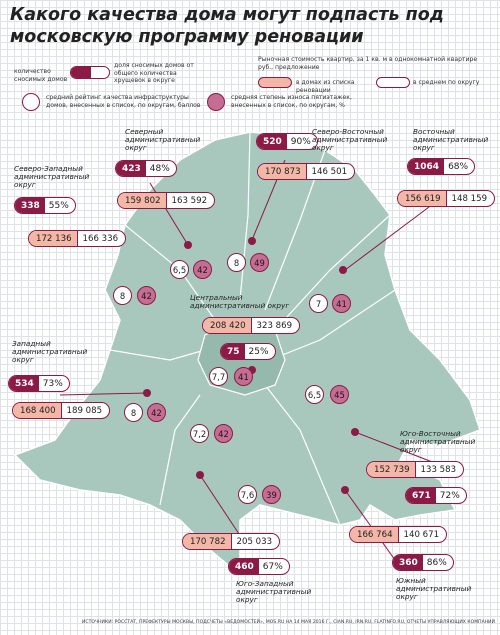 The image size is (500, 635). What do you see at coordinates (422, 198) in the screenshot?
I see `price-list-east: 156 619` at bounding box center [422, 198].